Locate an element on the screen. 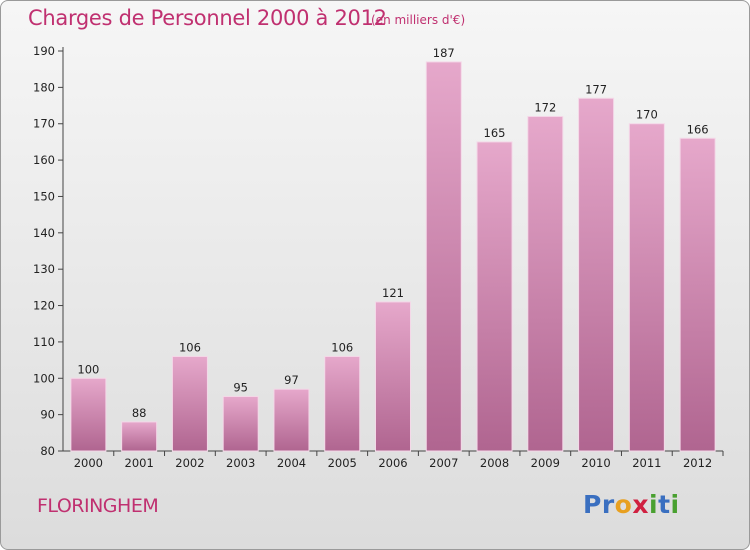 The image size is (750, 550). commune-name: FLORINGHEM is located at coordinates (98, 506).